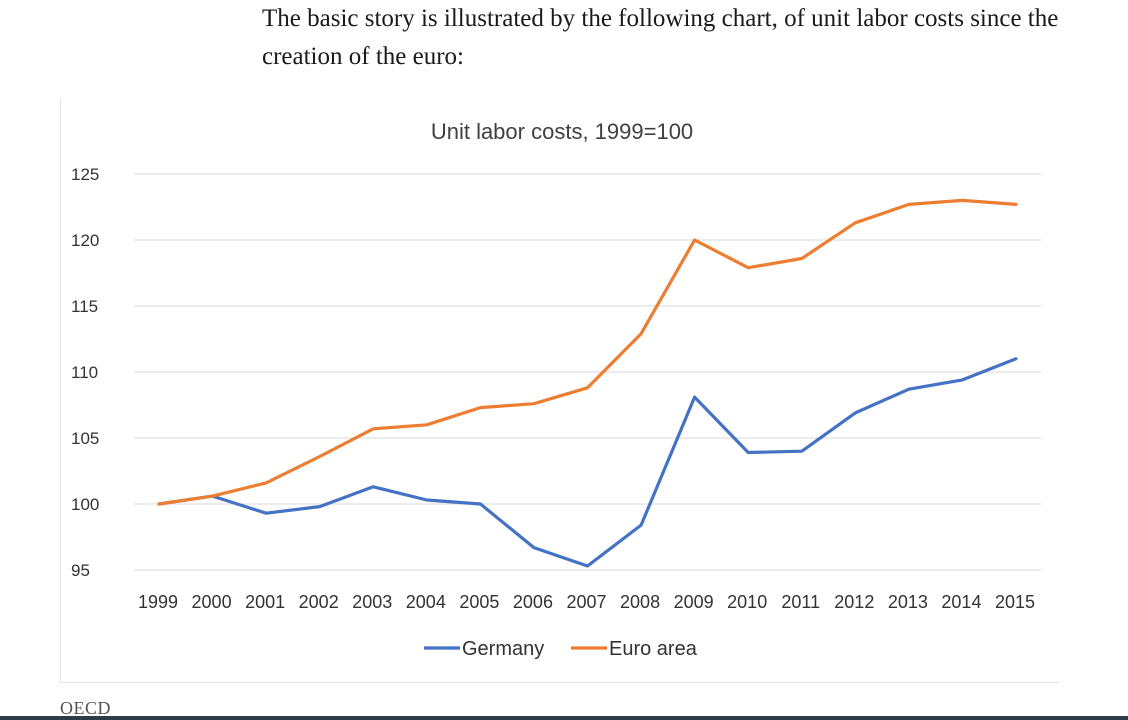 This screenshot has height=720, width=1128. I want to click on x-tick-label: 2014, so click(961, 602).